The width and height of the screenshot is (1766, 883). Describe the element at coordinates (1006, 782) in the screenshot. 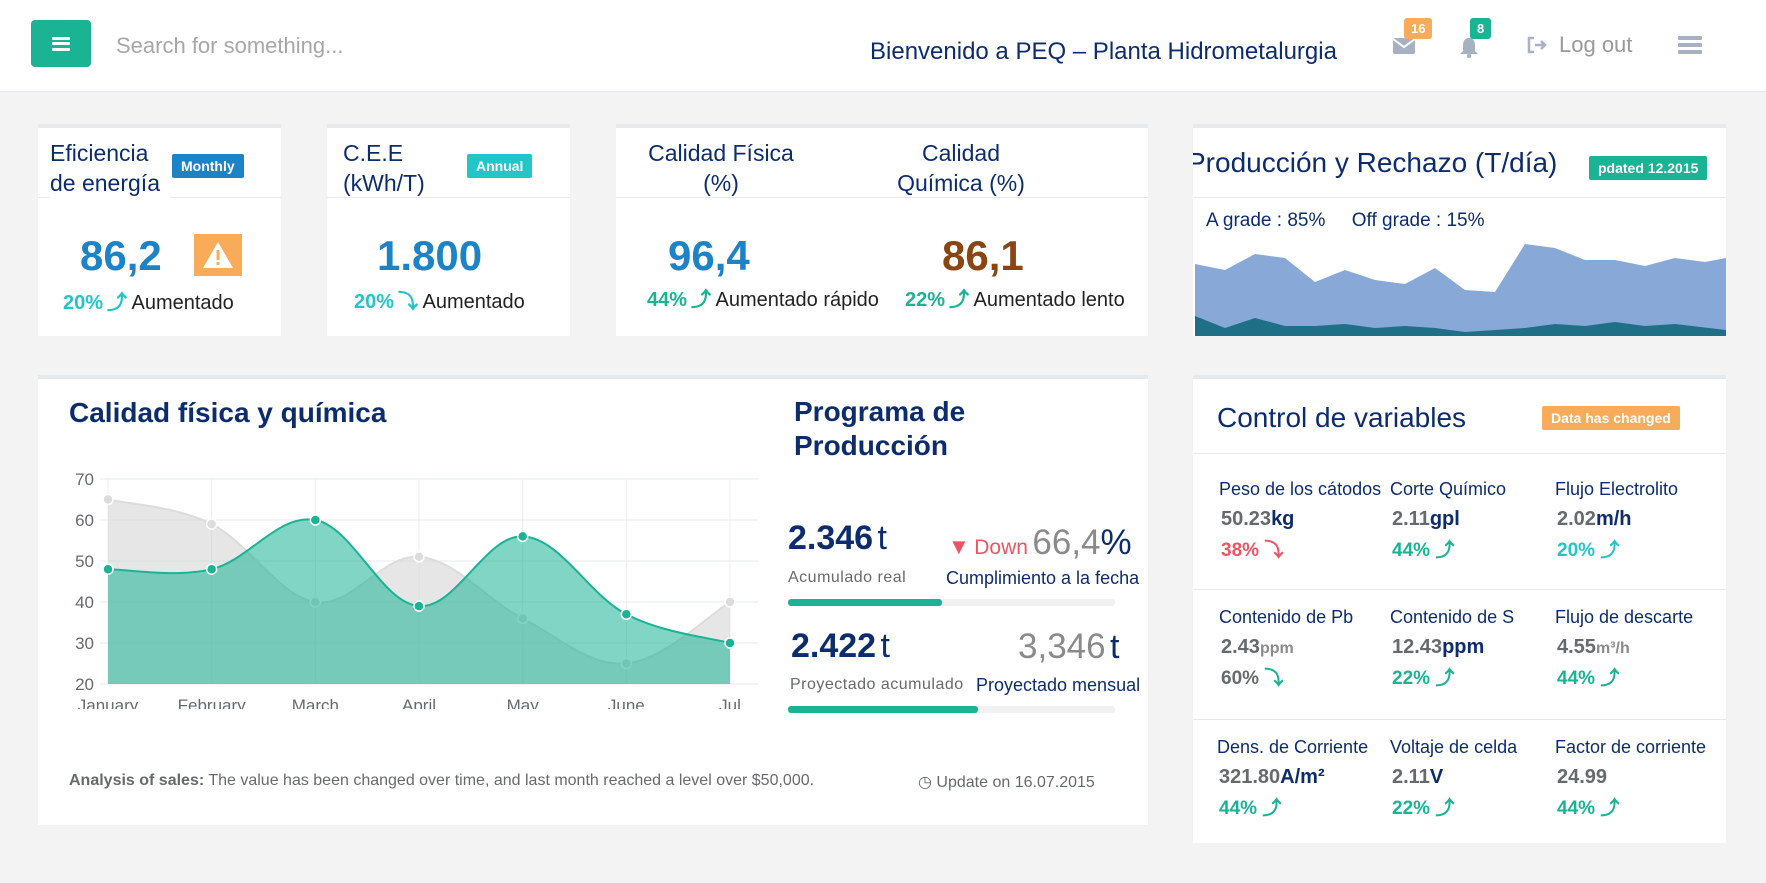

I see `update-info: ◷ Update on 16.07.2015` at that location.